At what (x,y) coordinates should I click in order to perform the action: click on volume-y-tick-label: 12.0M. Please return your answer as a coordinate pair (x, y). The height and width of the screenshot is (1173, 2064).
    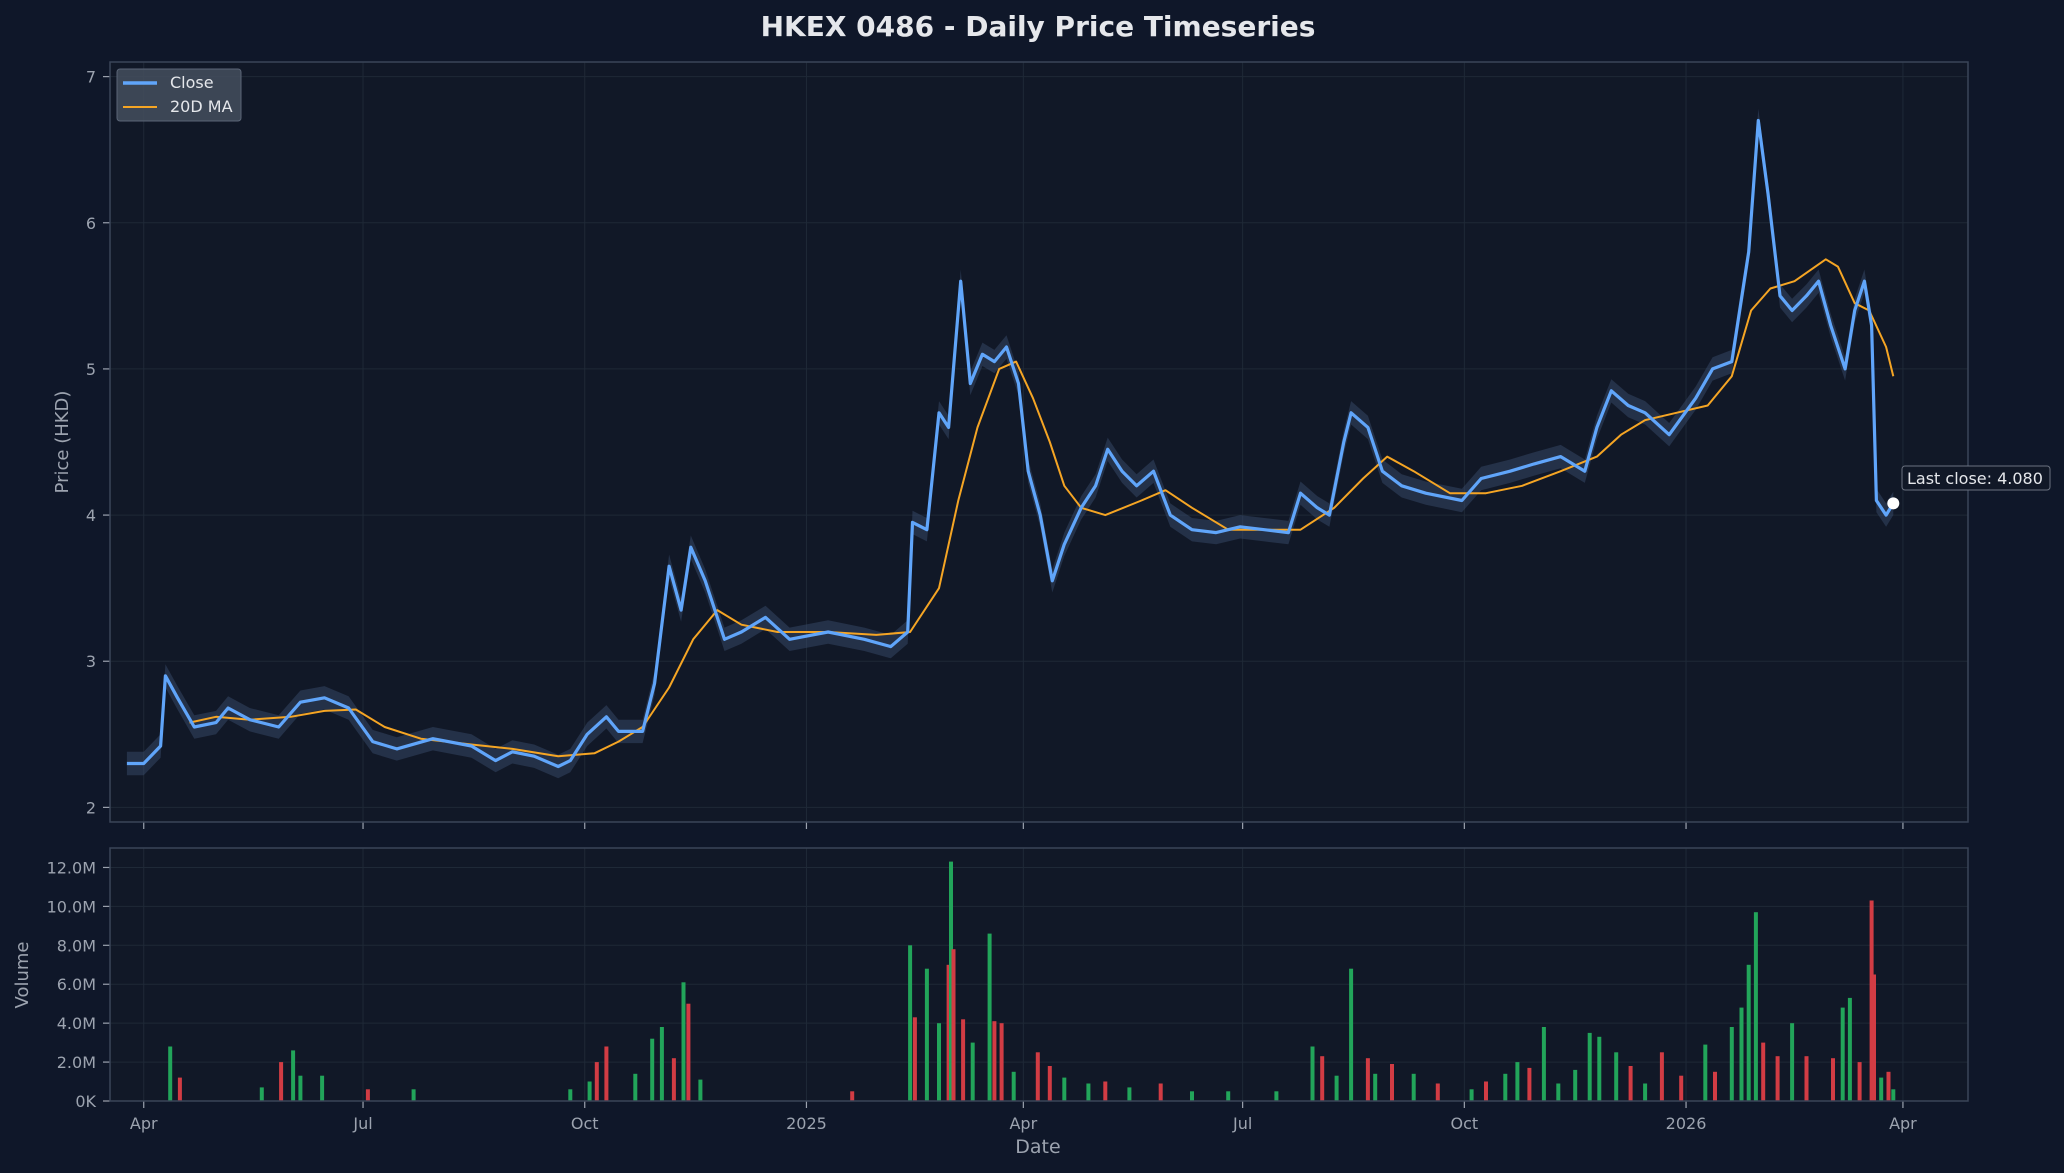
    Looking at the image, I should click on (71, 867).